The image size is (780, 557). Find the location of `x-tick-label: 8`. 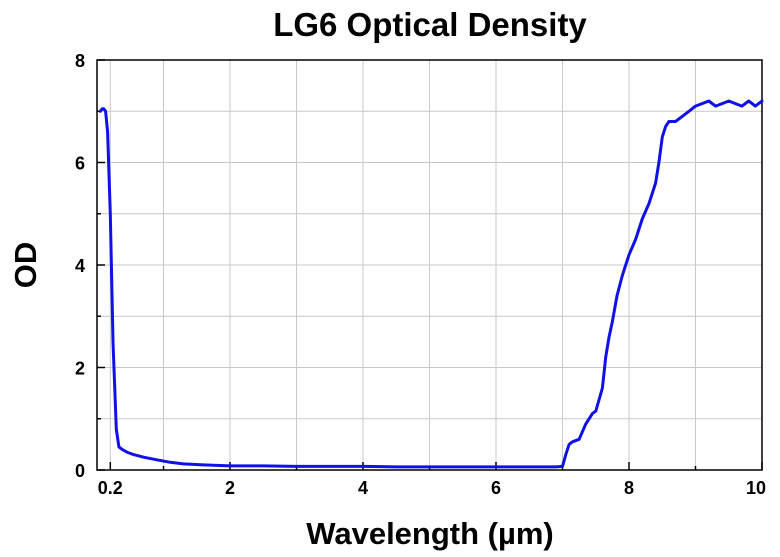

x-tick-label: 8 is located at coordinates (629, 488).